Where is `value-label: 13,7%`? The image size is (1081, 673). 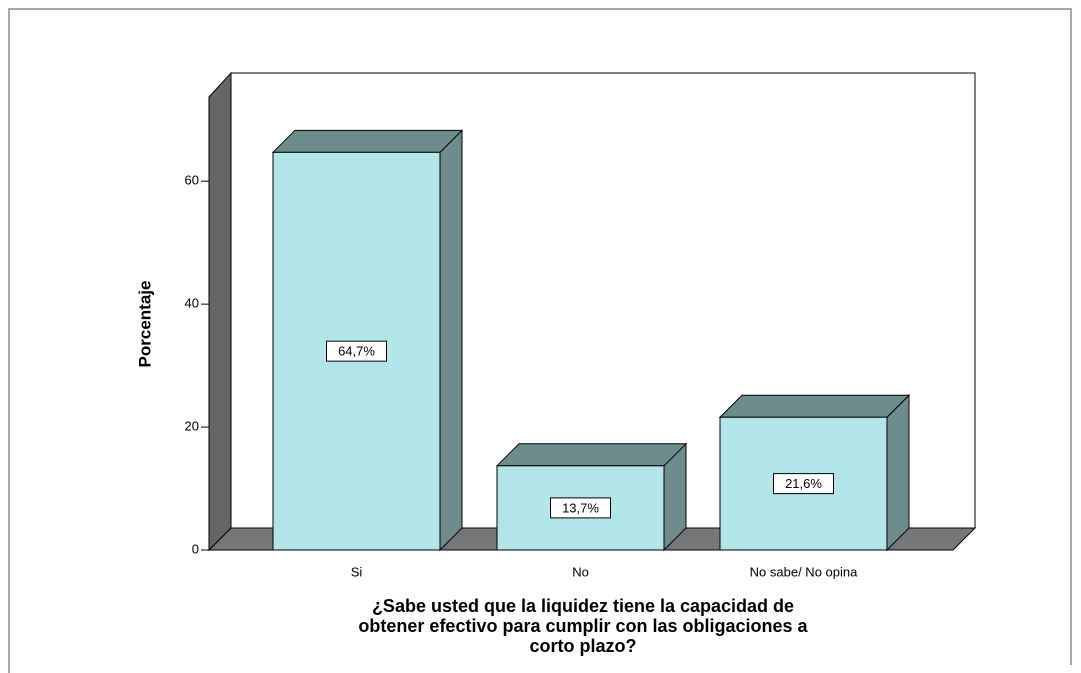
value-label: 13,7% is located at coordinates (580, 507).